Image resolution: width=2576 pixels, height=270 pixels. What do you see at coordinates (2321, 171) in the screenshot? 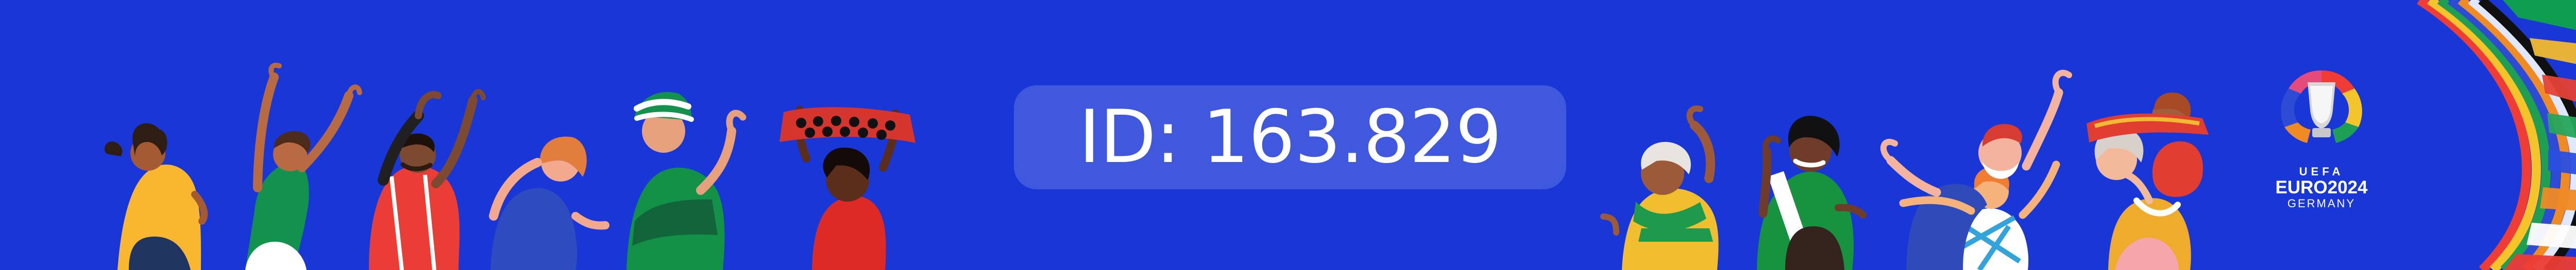
I see `uefa-label: UEFA` at bounding box center [2321, 171].